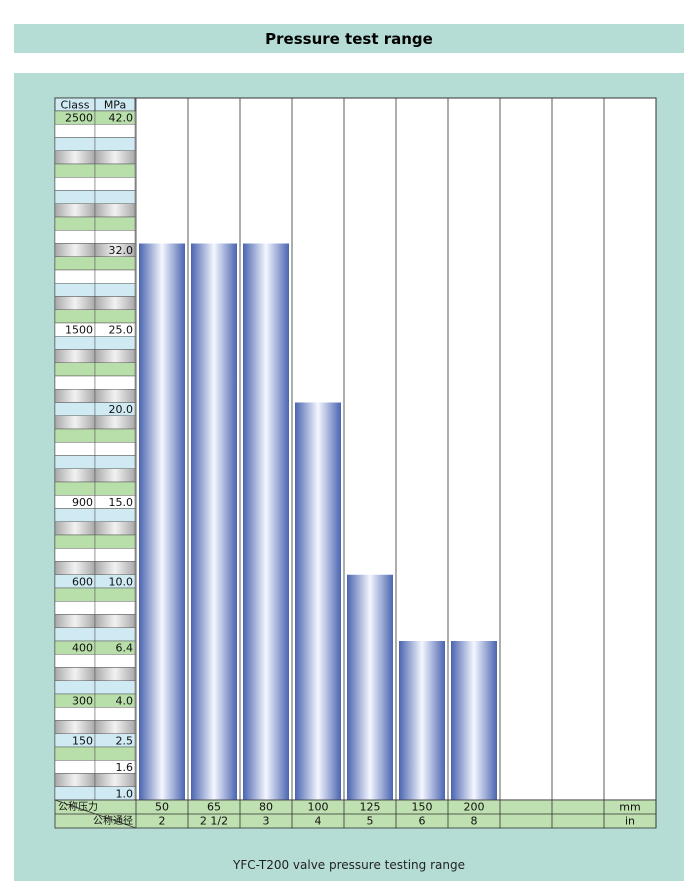  What do you see at coordinates (78, 806) in the screenshot?
I see `nominal-pressure-label: 公称压力` at bounding box center [78, 806].